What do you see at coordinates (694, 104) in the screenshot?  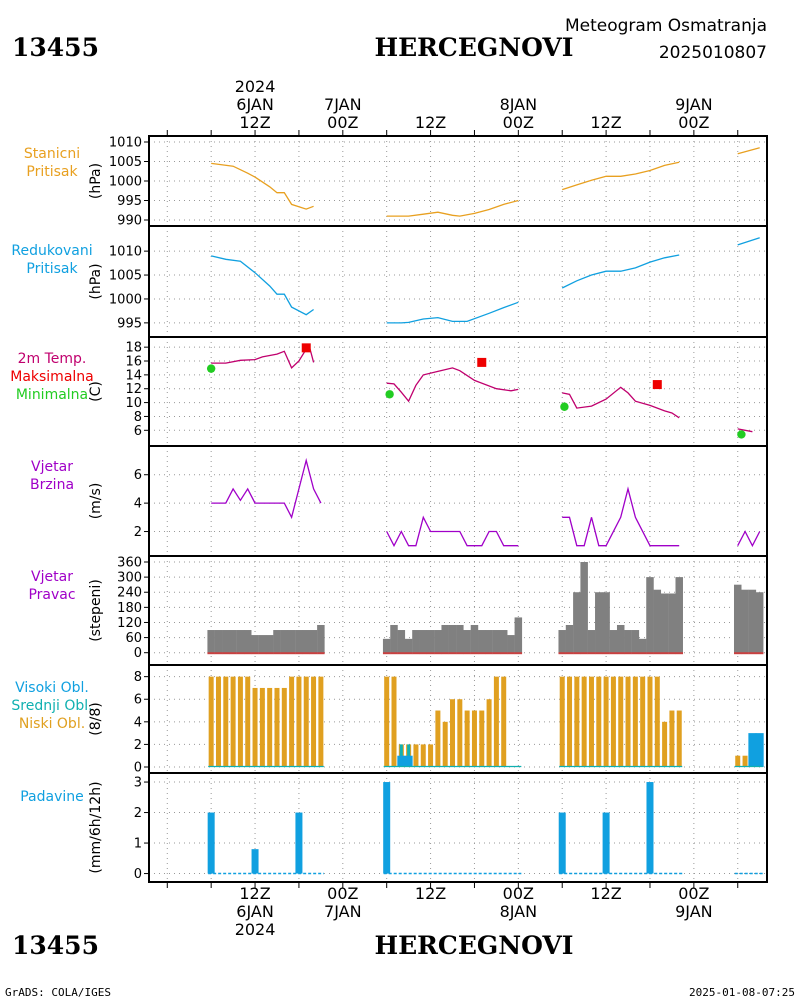 I see `top-time-label: 9JAN` at bounding box center [694, 104].